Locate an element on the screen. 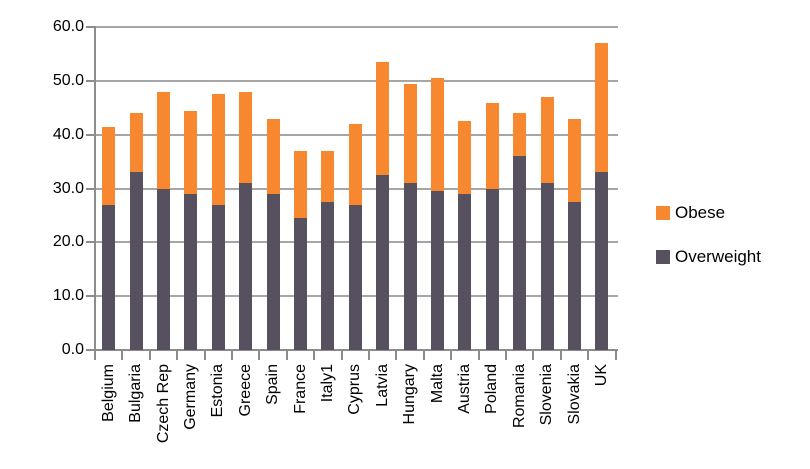 The image size is (810, 469). x-axis-label: Greece is located at coordinates (245, 390).